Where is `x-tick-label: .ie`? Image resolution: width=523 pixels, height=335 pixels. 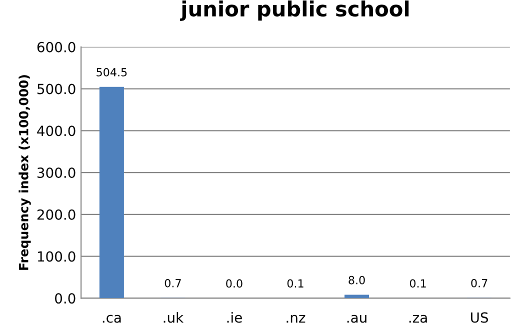 x-tick-label: .ie is located at coordinates (234, 317).